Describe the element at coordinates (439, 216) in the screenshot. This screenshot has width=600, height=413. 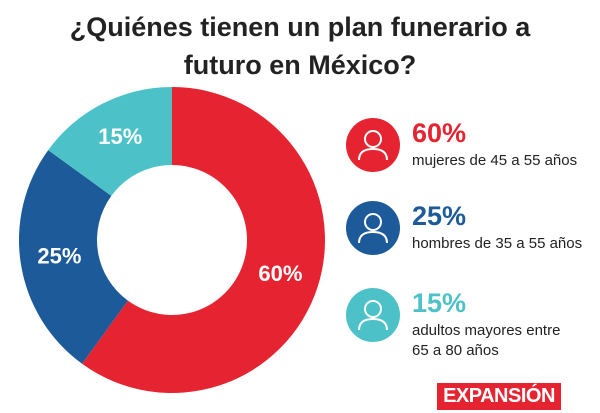
I see `legend-value: 25%` at that location.